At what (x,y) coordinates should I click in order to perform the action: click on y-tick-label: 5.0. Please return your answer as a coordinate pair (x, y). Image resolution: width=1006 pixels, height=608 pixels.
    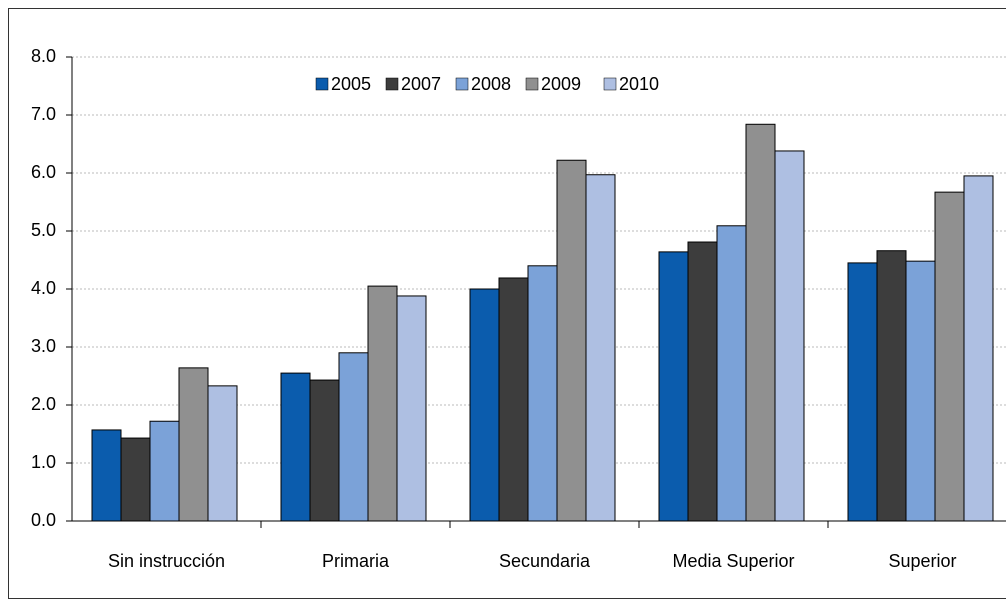
    Looking at the image, I should click on (43, 230).